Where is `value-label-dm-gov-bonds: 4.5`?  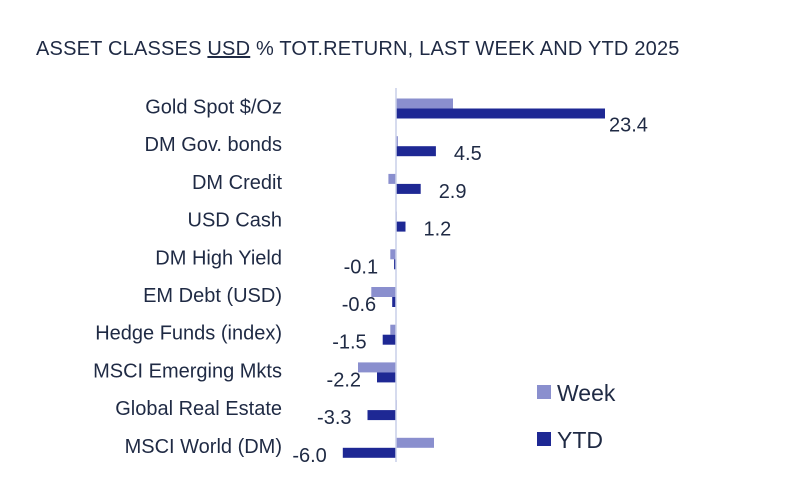 value-label-dm-gov-bonds: 4.5 is located at coordinates (468, 154).